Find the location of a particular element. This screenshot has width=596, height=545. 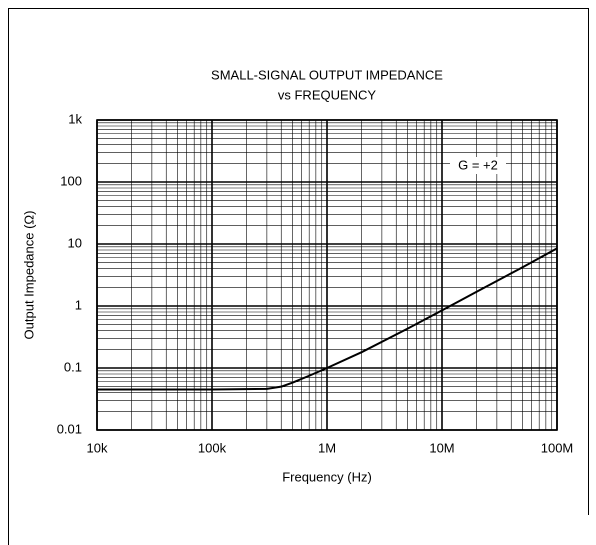

y-axis-label: Output Impedance (Ω) is located at coordinates (28, 275).